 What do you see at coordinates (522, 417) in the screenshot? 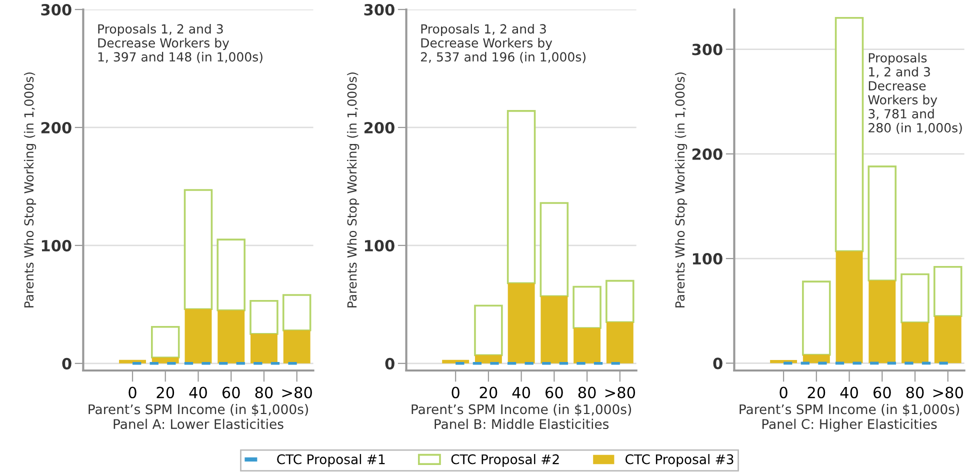
I see `x-axis-title: Parent’s SPM Income (in $1,000s) Panel B: Middle Elasticities` at bounding box center [522, 417].